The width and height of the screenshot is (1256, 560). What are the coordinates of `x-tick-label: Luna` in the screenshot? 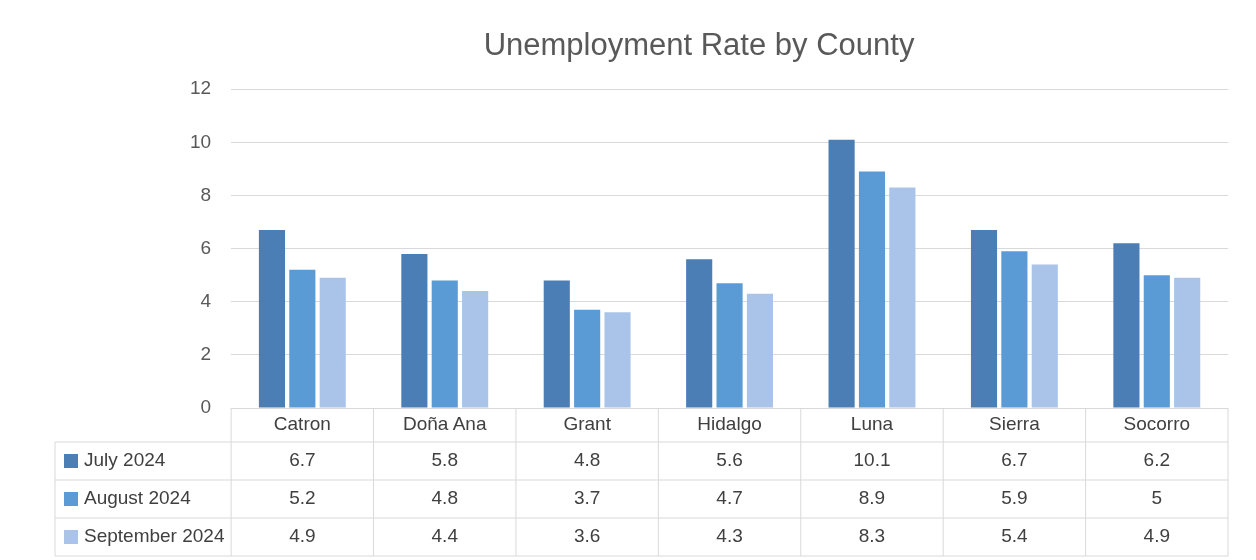 It's located at (872, 424).